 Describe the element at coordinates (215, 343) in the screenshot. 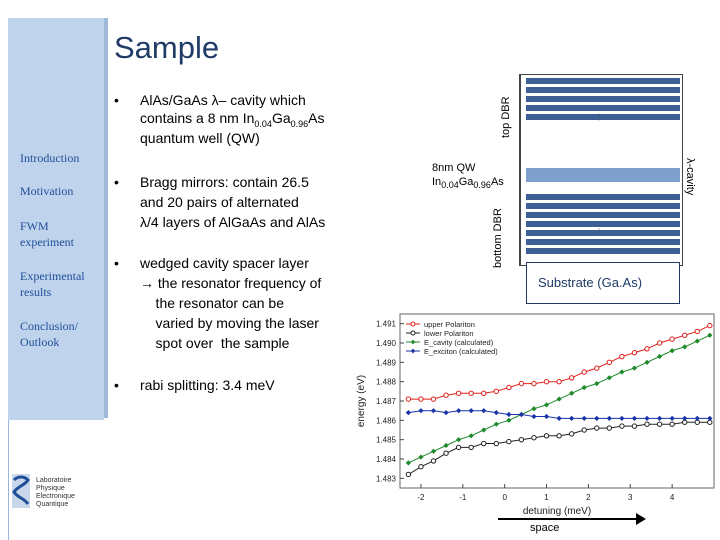

I see `bullet-3-line-5: spot over the sample` at that location.